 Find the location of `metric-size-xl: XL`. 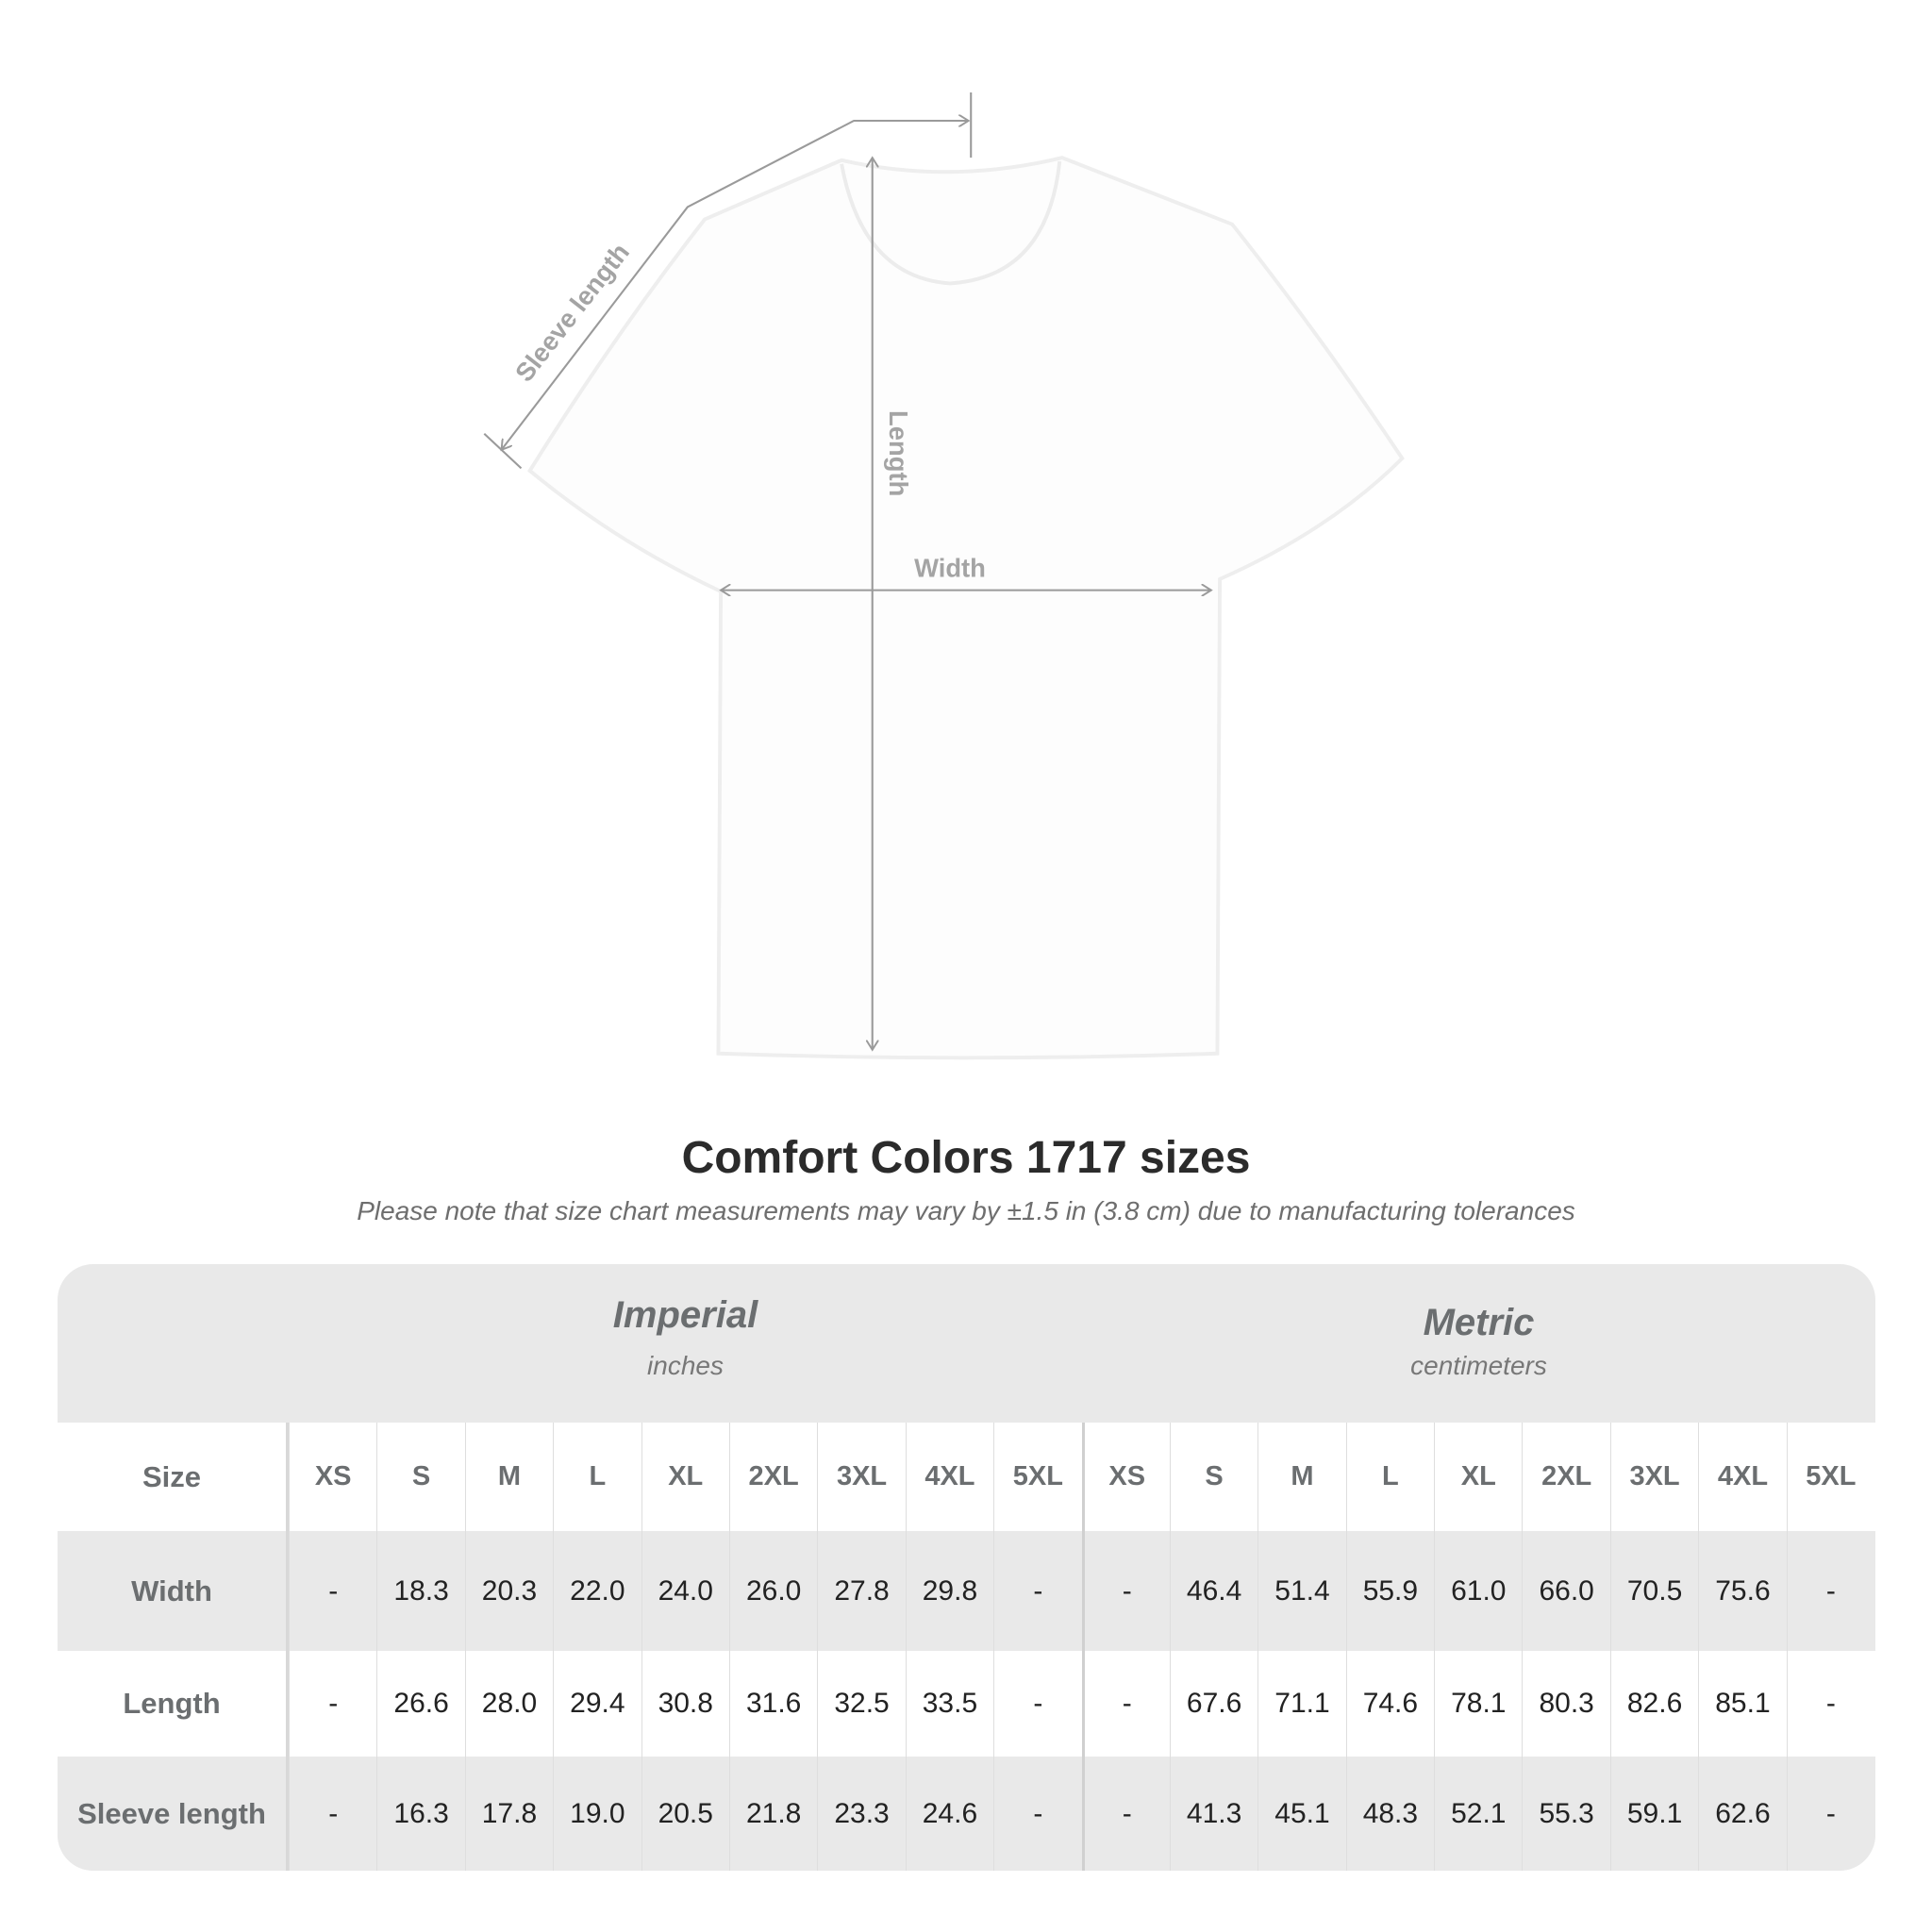

metric-size-xl: XL is located at coordinates (1478, 1477).